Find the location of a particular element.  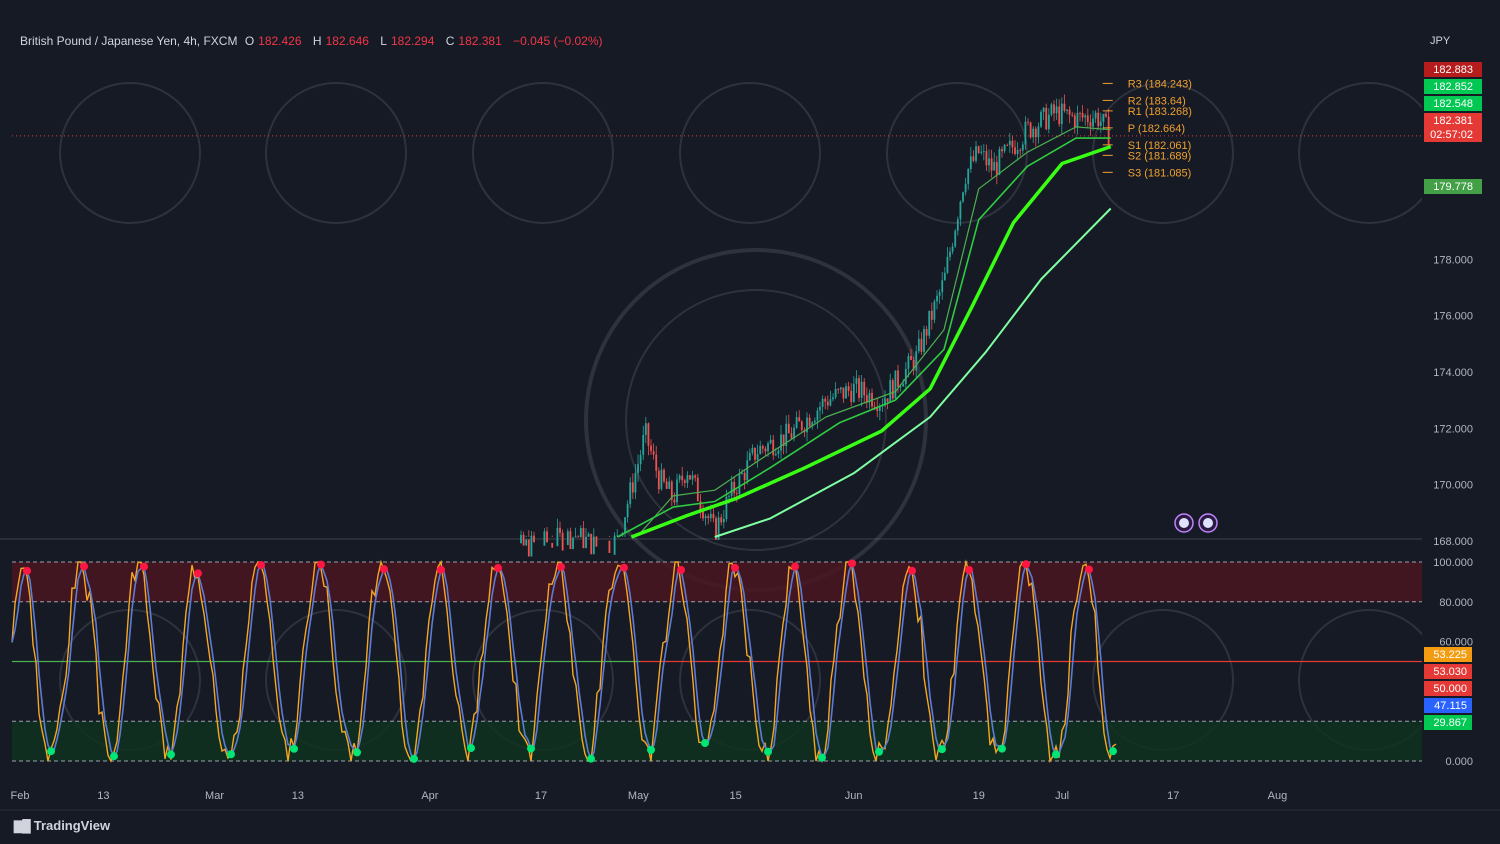

open-label: O is located at coordinates (249, 41).